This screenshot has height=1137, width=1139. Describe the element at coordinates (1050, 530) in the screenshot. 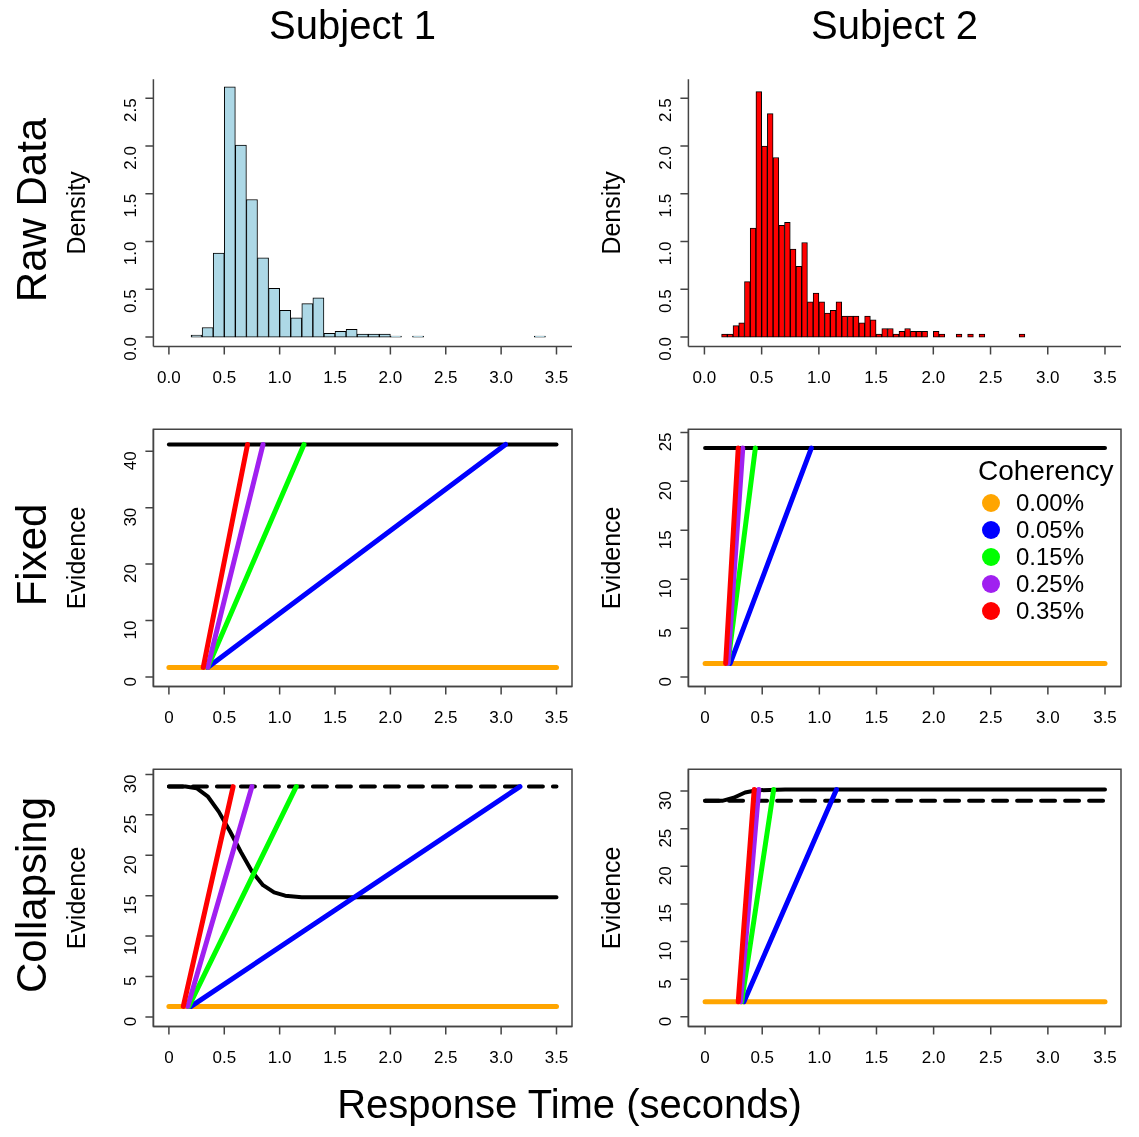

I see `legend-label: 0.05%` at that location.